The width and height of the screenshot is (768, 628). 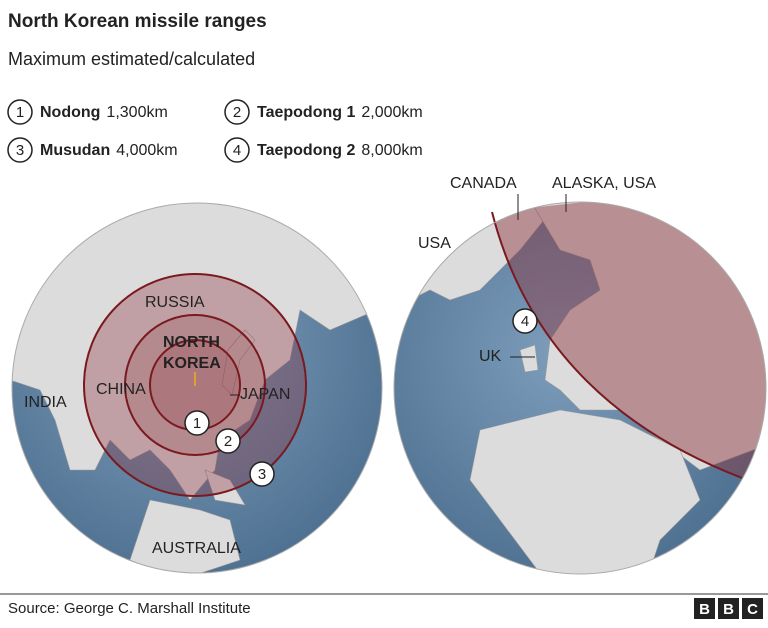 What do you see at coordinates (121, 389) in the screenshot?
I see `label-china: CHINA` at bounding box center [121, 389].